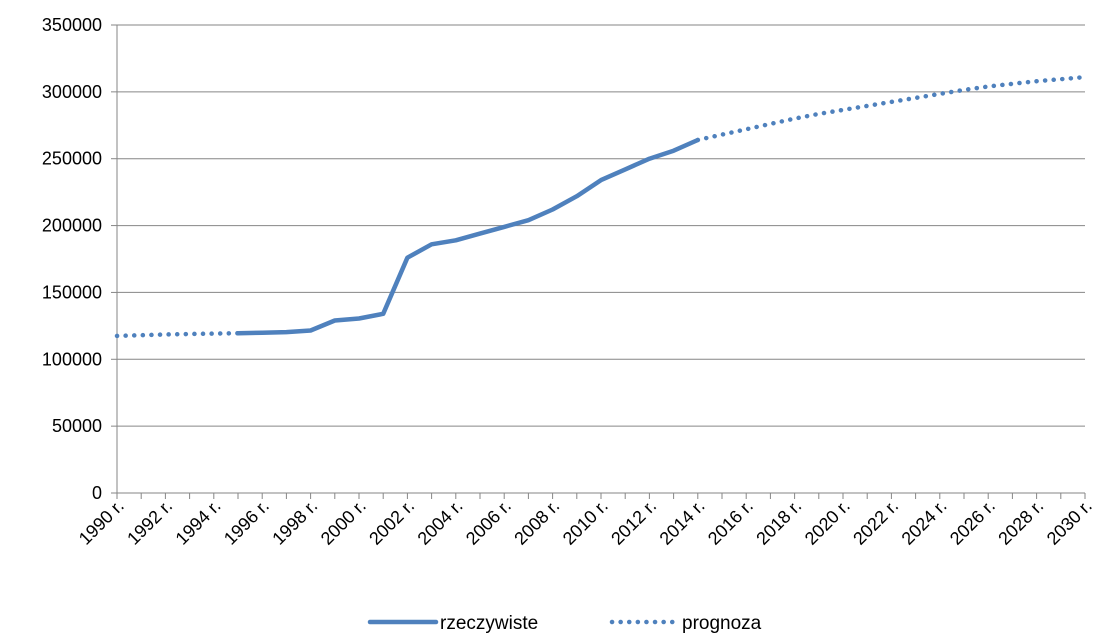  I want to click on x-tick-label: 1998 r., so click(294, 522).